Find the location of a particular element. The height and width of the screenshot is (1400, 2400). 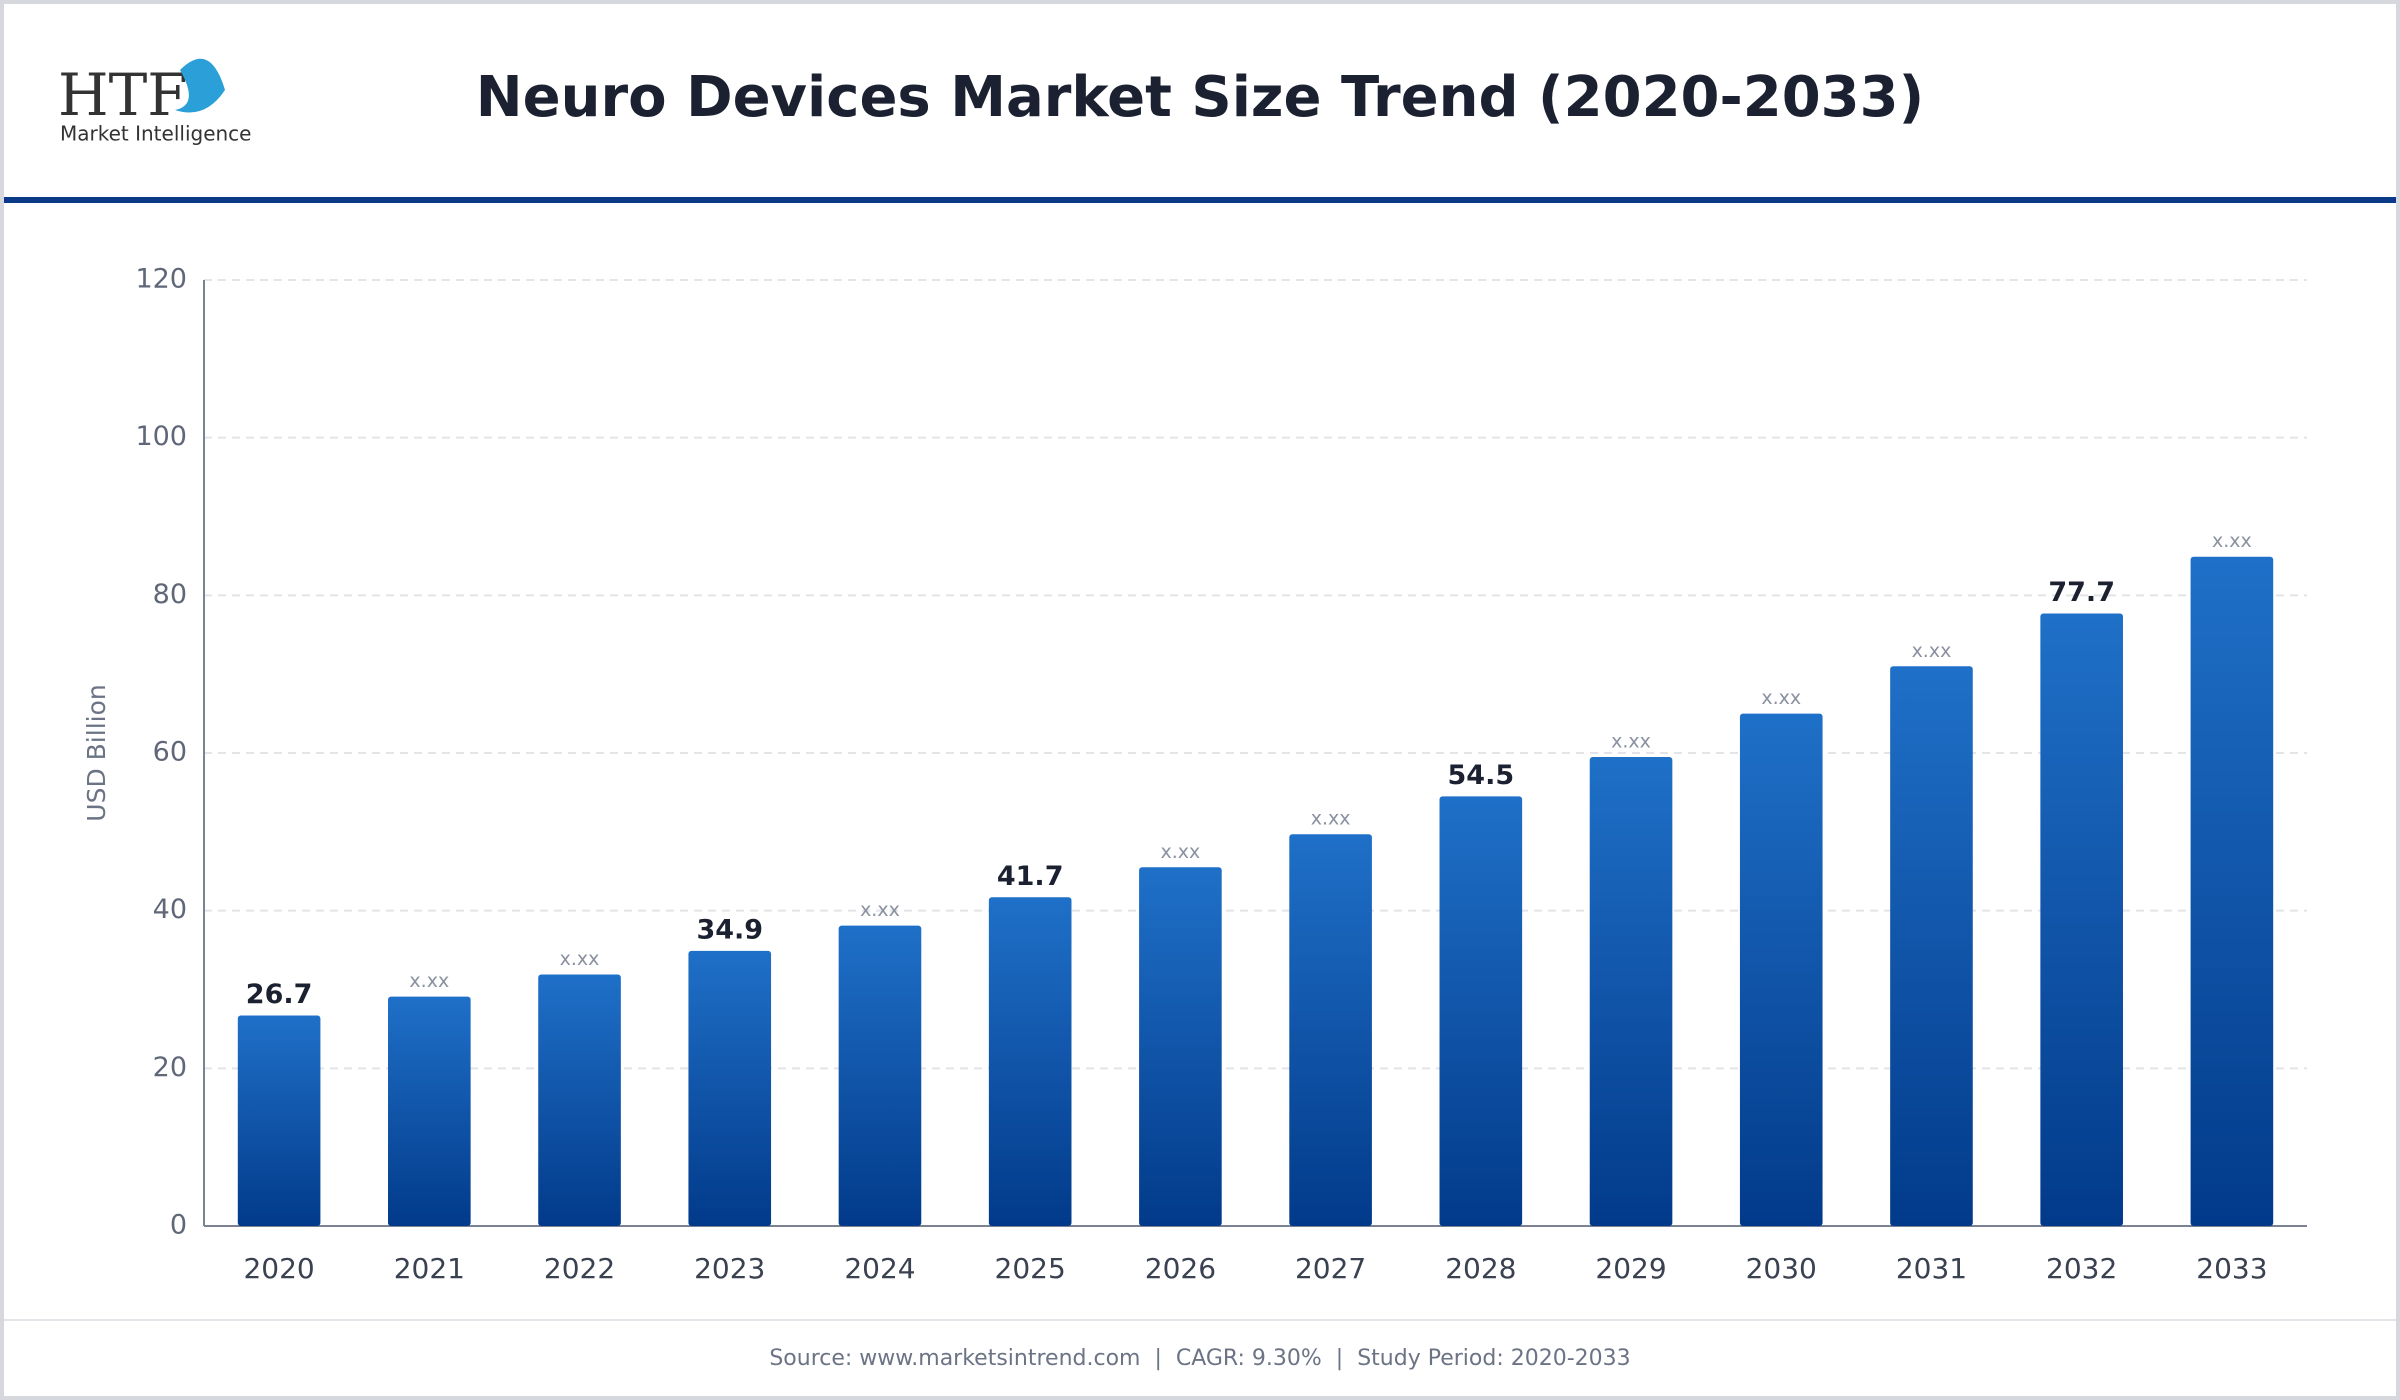

value-label: 77.7 is located at coordinates (2081, 592).